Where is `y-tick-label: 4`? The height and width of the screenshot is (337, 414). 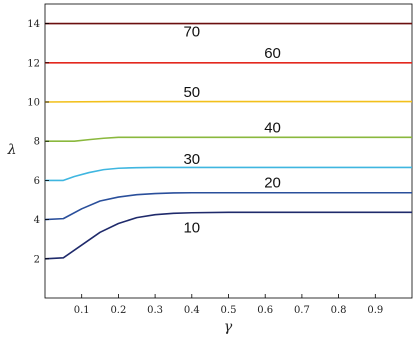
y-tick-label: 4 is located at coordinates (37, 220).